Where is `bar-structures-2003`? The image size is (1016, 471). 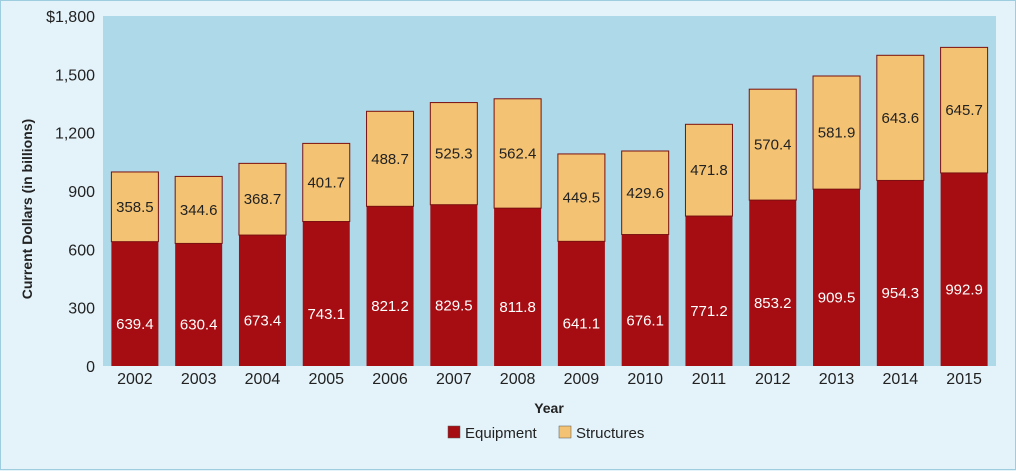 bar-structures-2003 is located at coordinates (198, 209).